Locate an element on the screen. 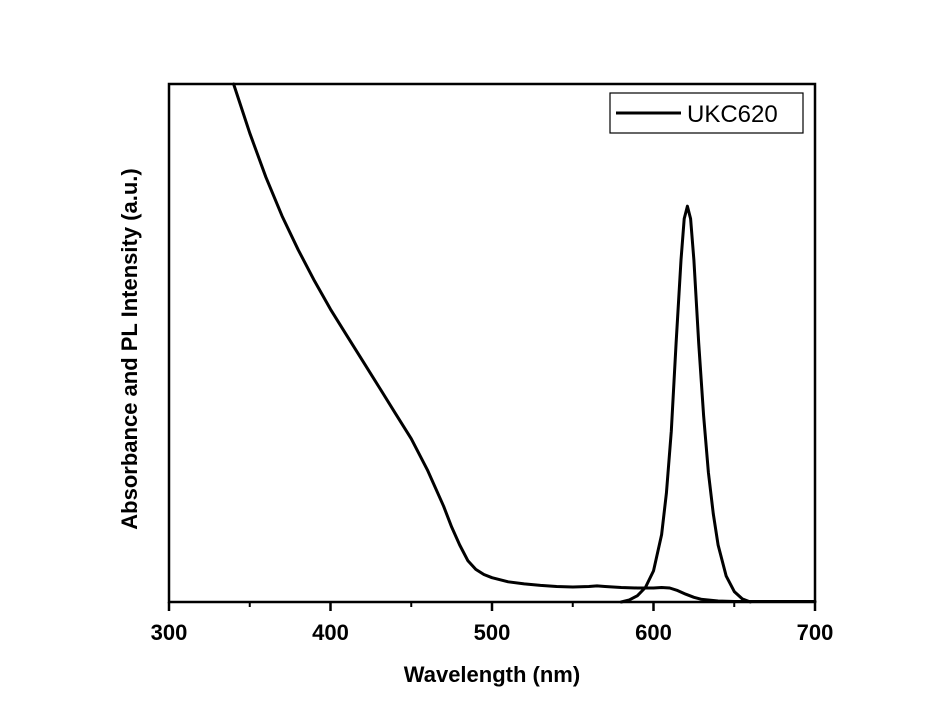 The height and width of the screenshot is (723, 945). x-tick-marks is located at coordinates (492, 606).